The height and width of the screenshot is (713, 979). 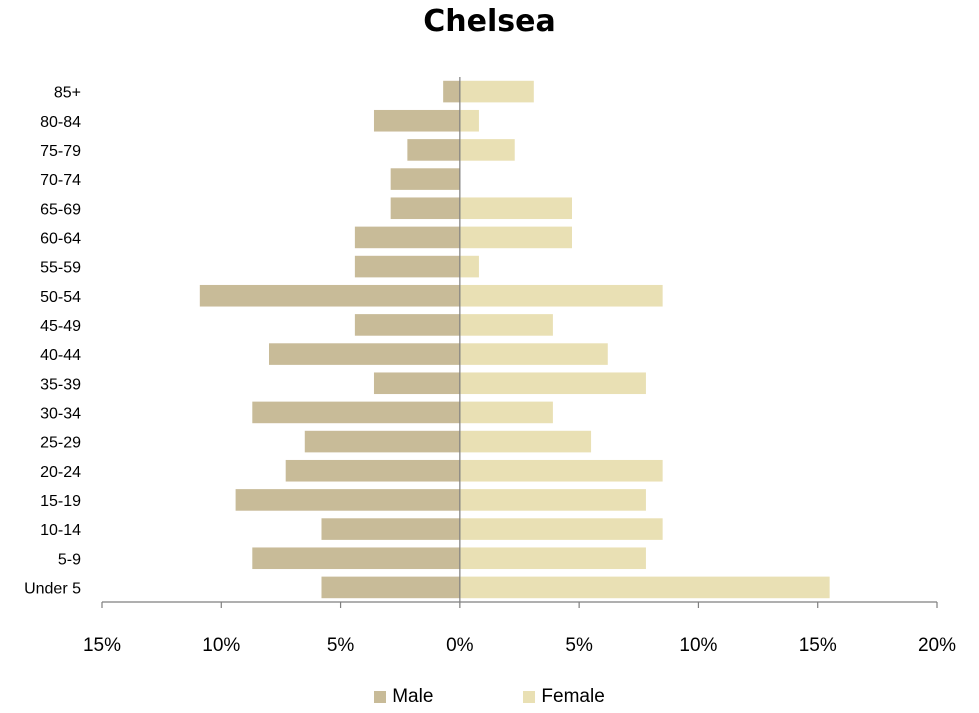 I want to click on y-tick-label: 50-54, so click(x=60, y=297).